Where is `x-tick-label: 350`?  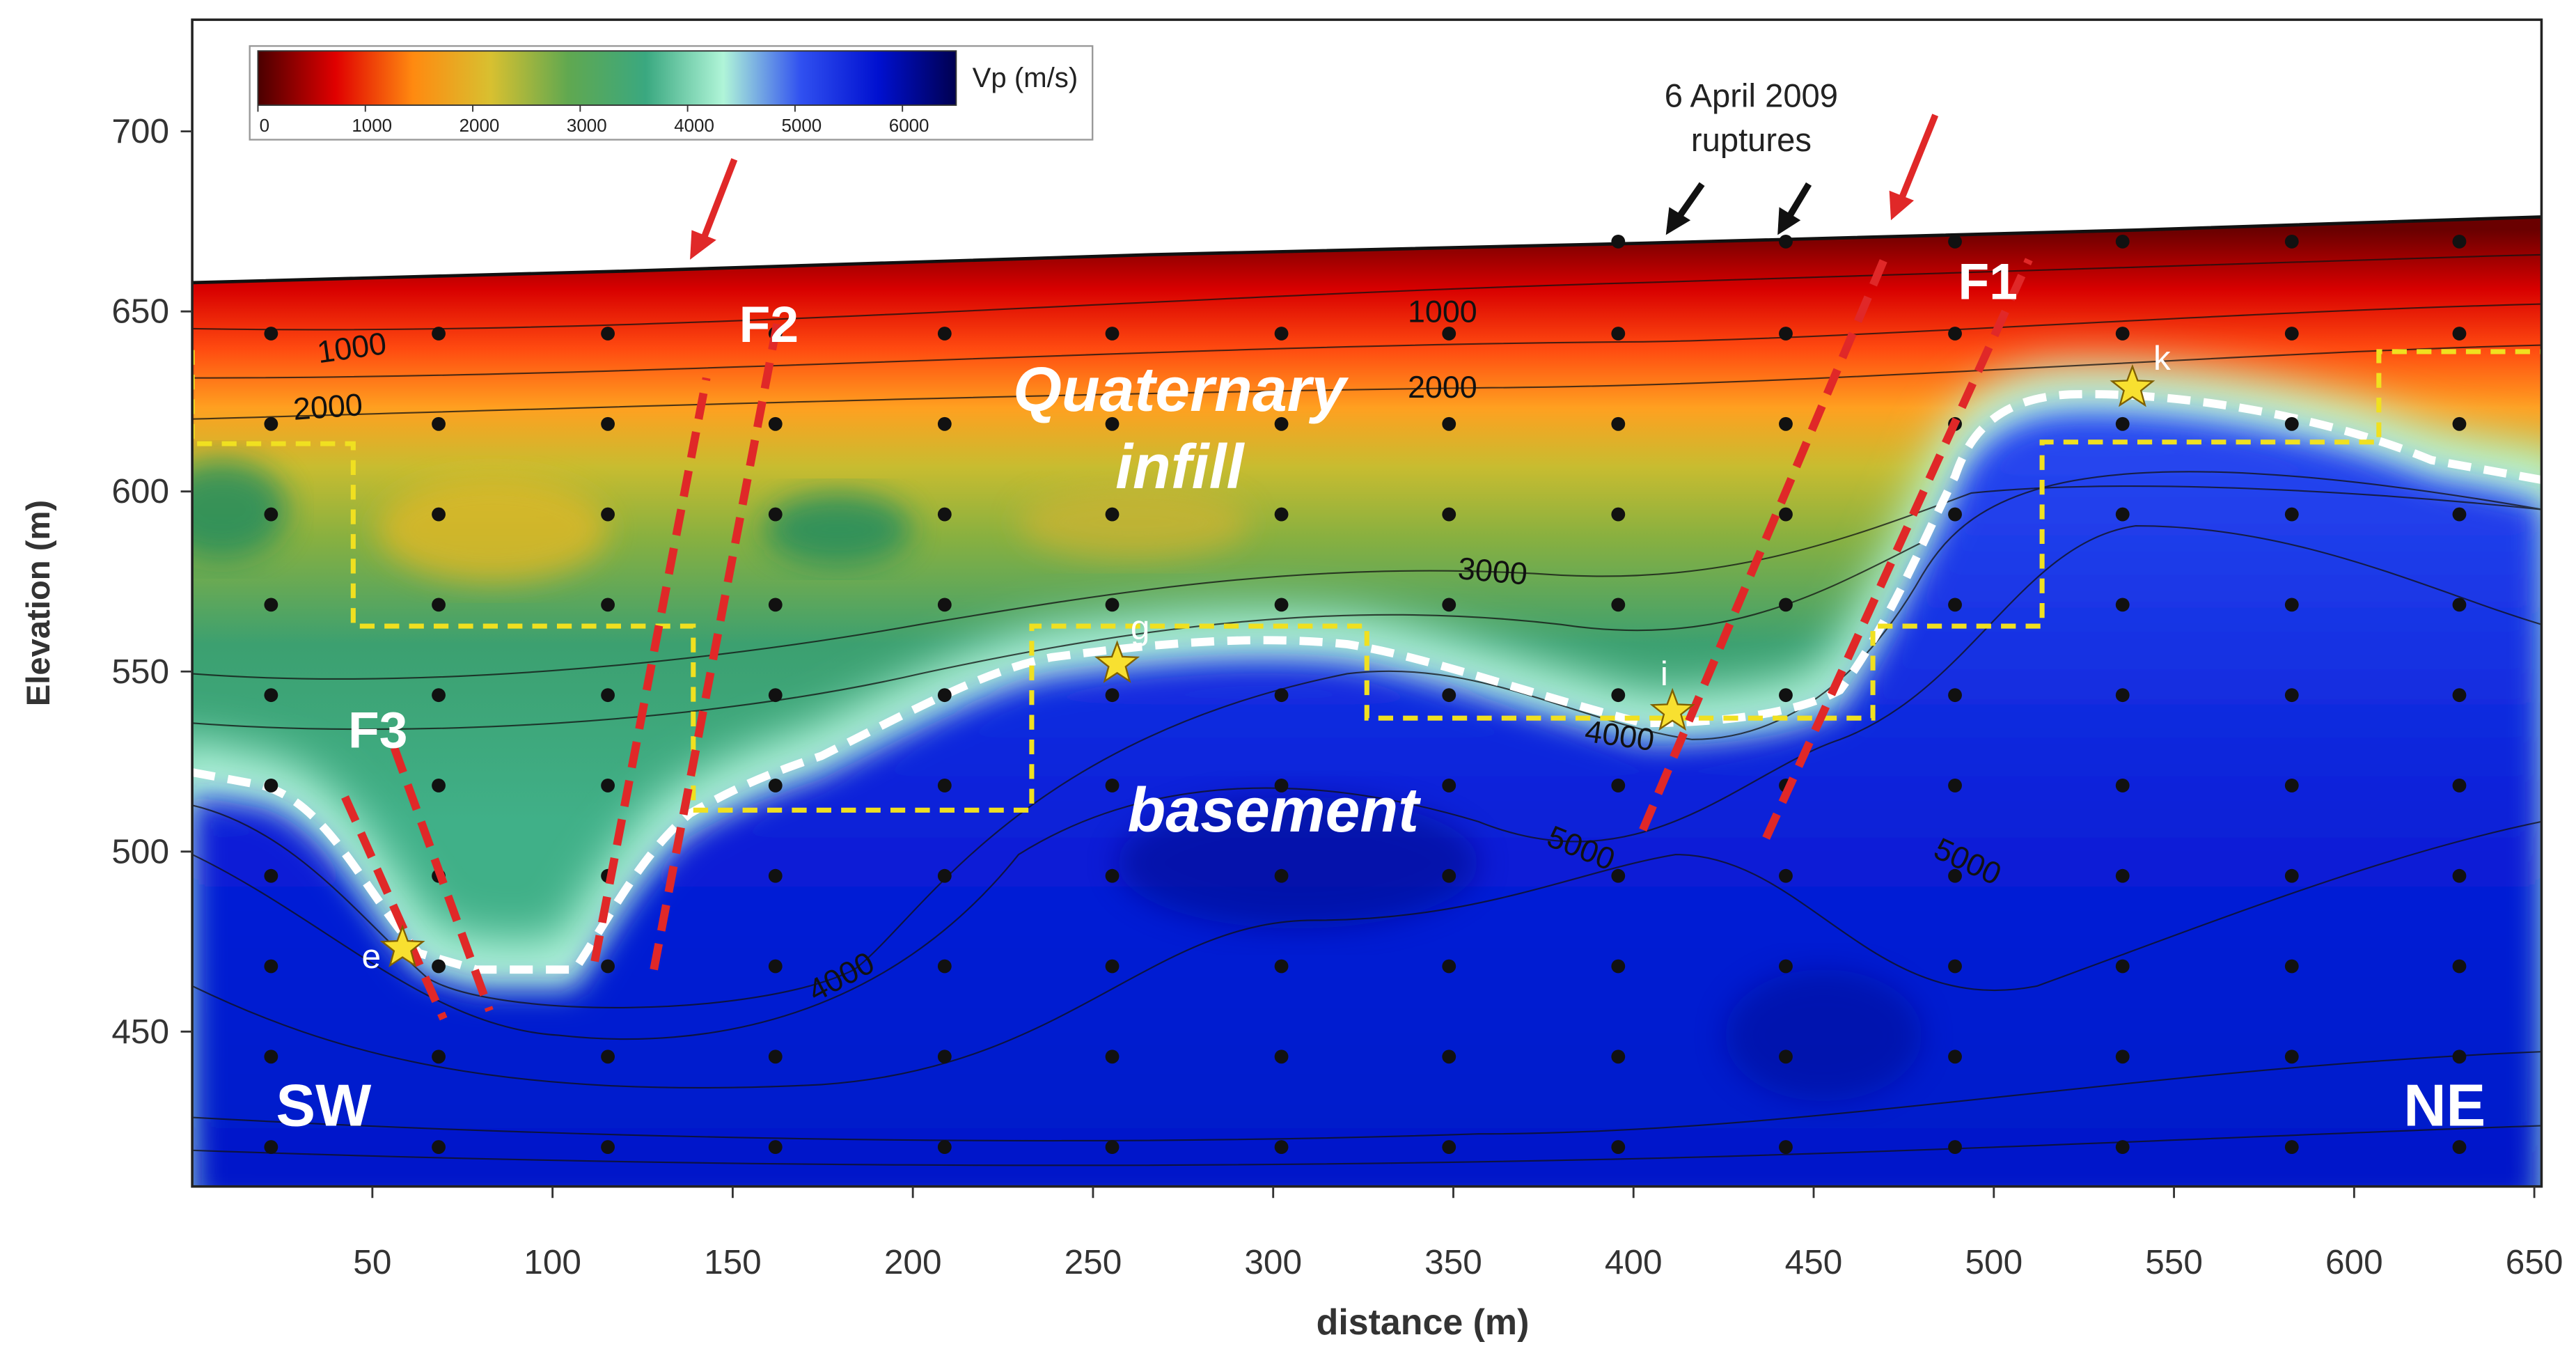 x-tick-label: 350 is located at coordinates (1453, 1262).